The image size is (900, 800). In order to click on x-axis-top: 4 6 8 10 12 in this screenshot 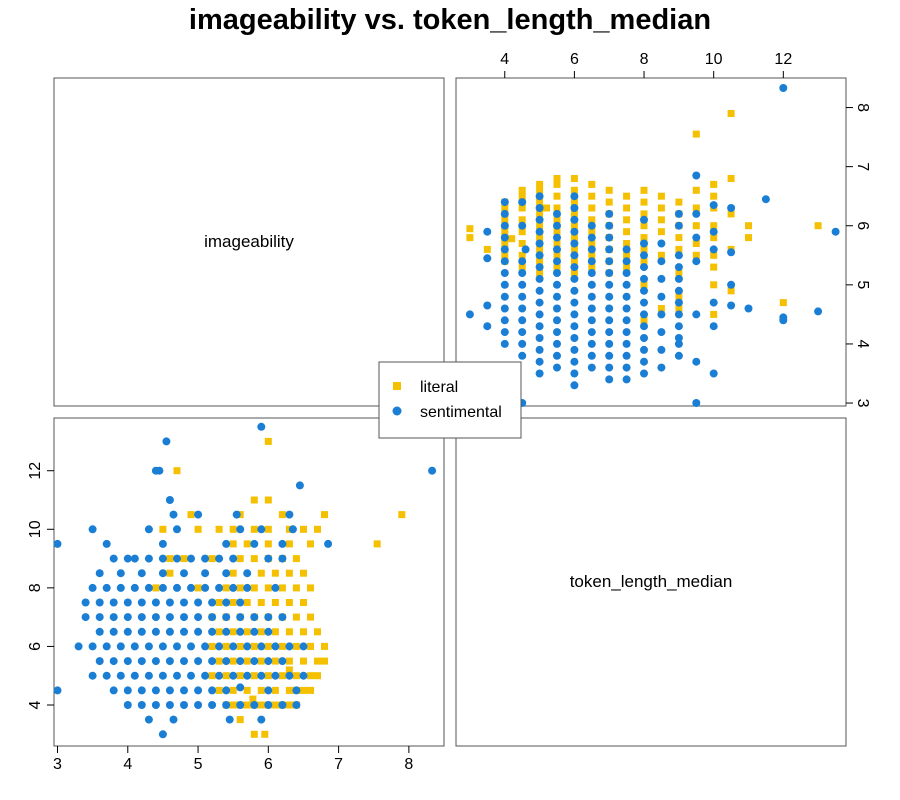, I will do `click(646, 64)`.